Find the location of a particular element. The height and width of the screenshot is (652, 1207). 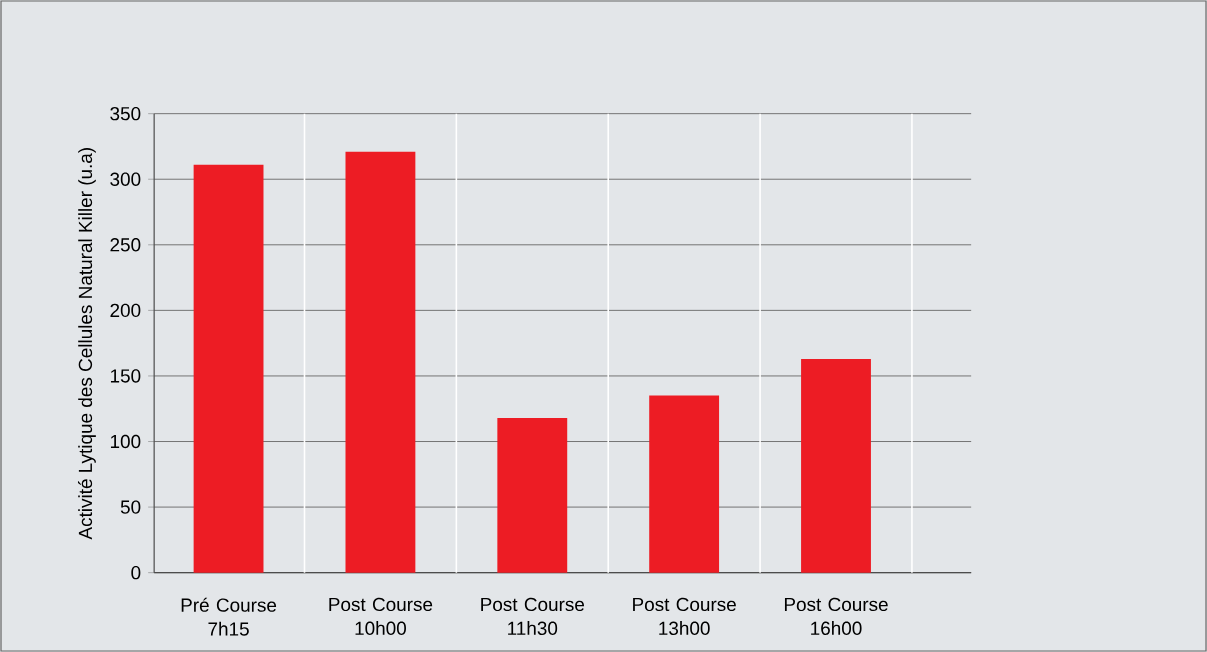

x-tick-label: Post Course 10h00 is located at coordinates (381, 616).